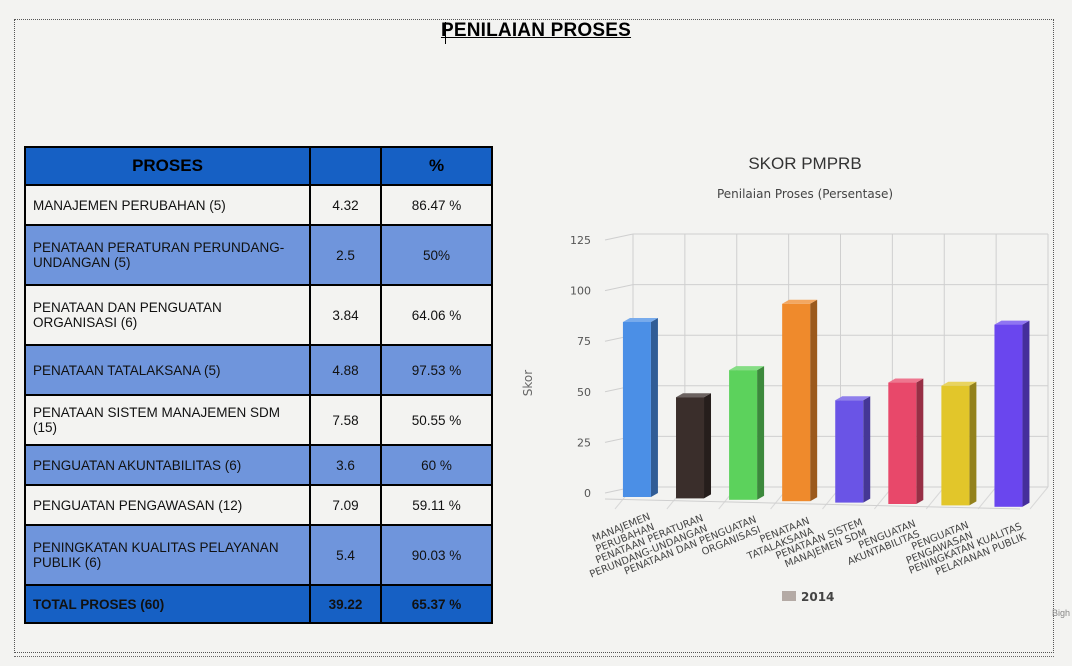 This screenshot has height=666, width=1072. What do you see at coordinates (167, 370) in the screenshot?
I see `row-name: PENATAAN TATALAKSANA (5)` at bounding box center [167, 370].